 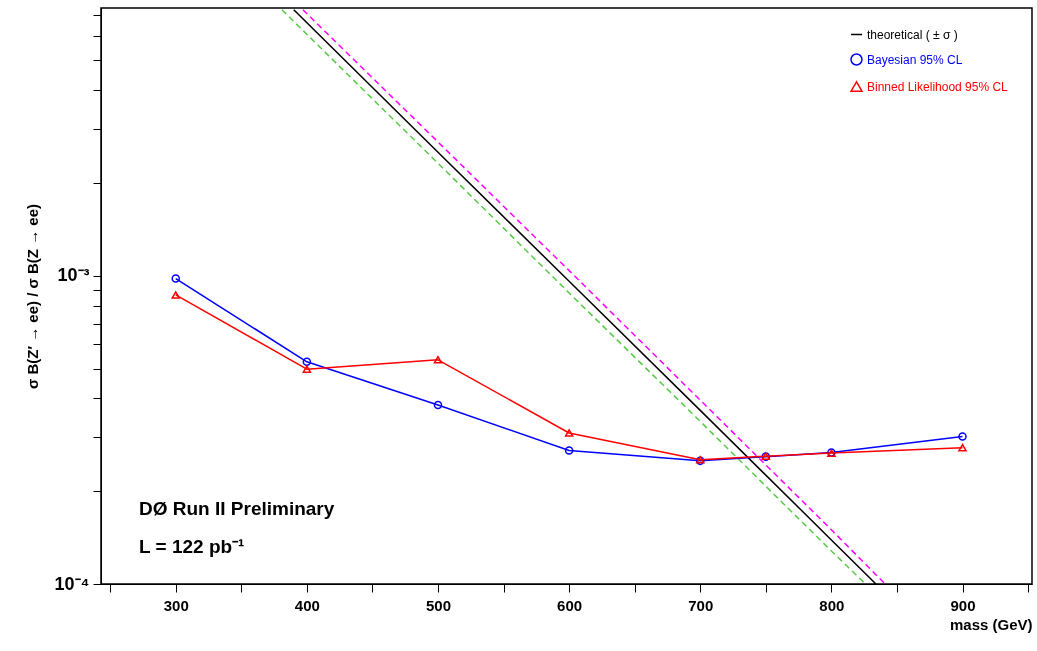 What do you see at coordinates (963, 605) in the screenshot?
I see `x-tick-label: 900` at bounding box center [963, 605].